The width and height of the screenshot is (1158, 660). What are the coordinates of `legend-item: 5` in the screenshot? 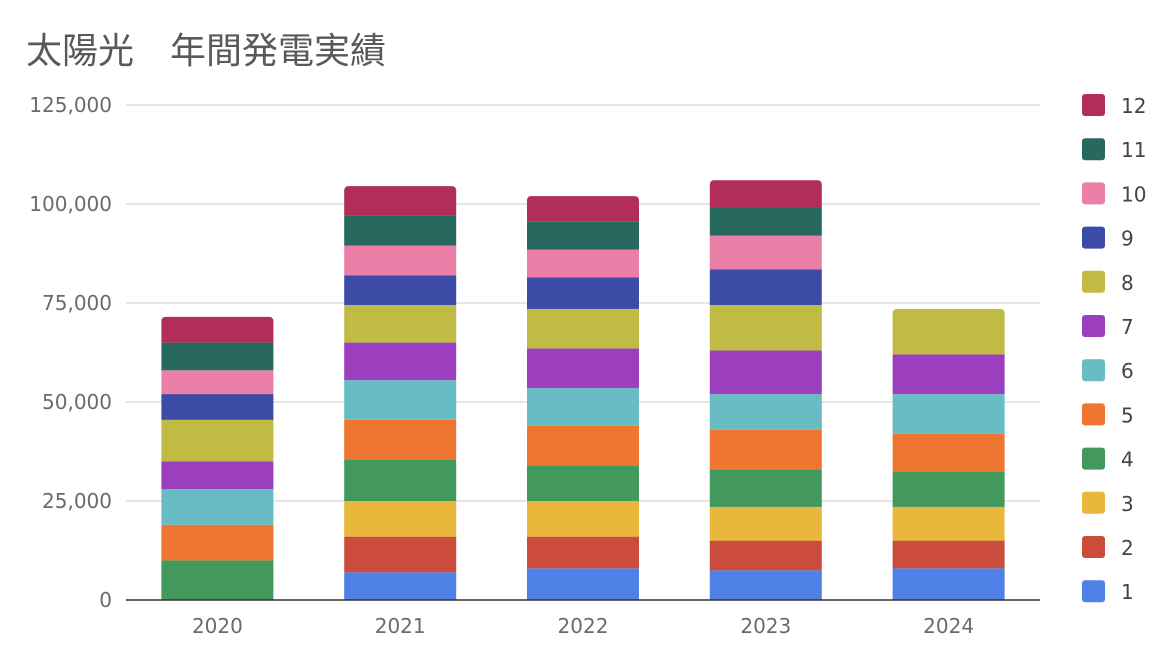 It's located at (1108, 415).